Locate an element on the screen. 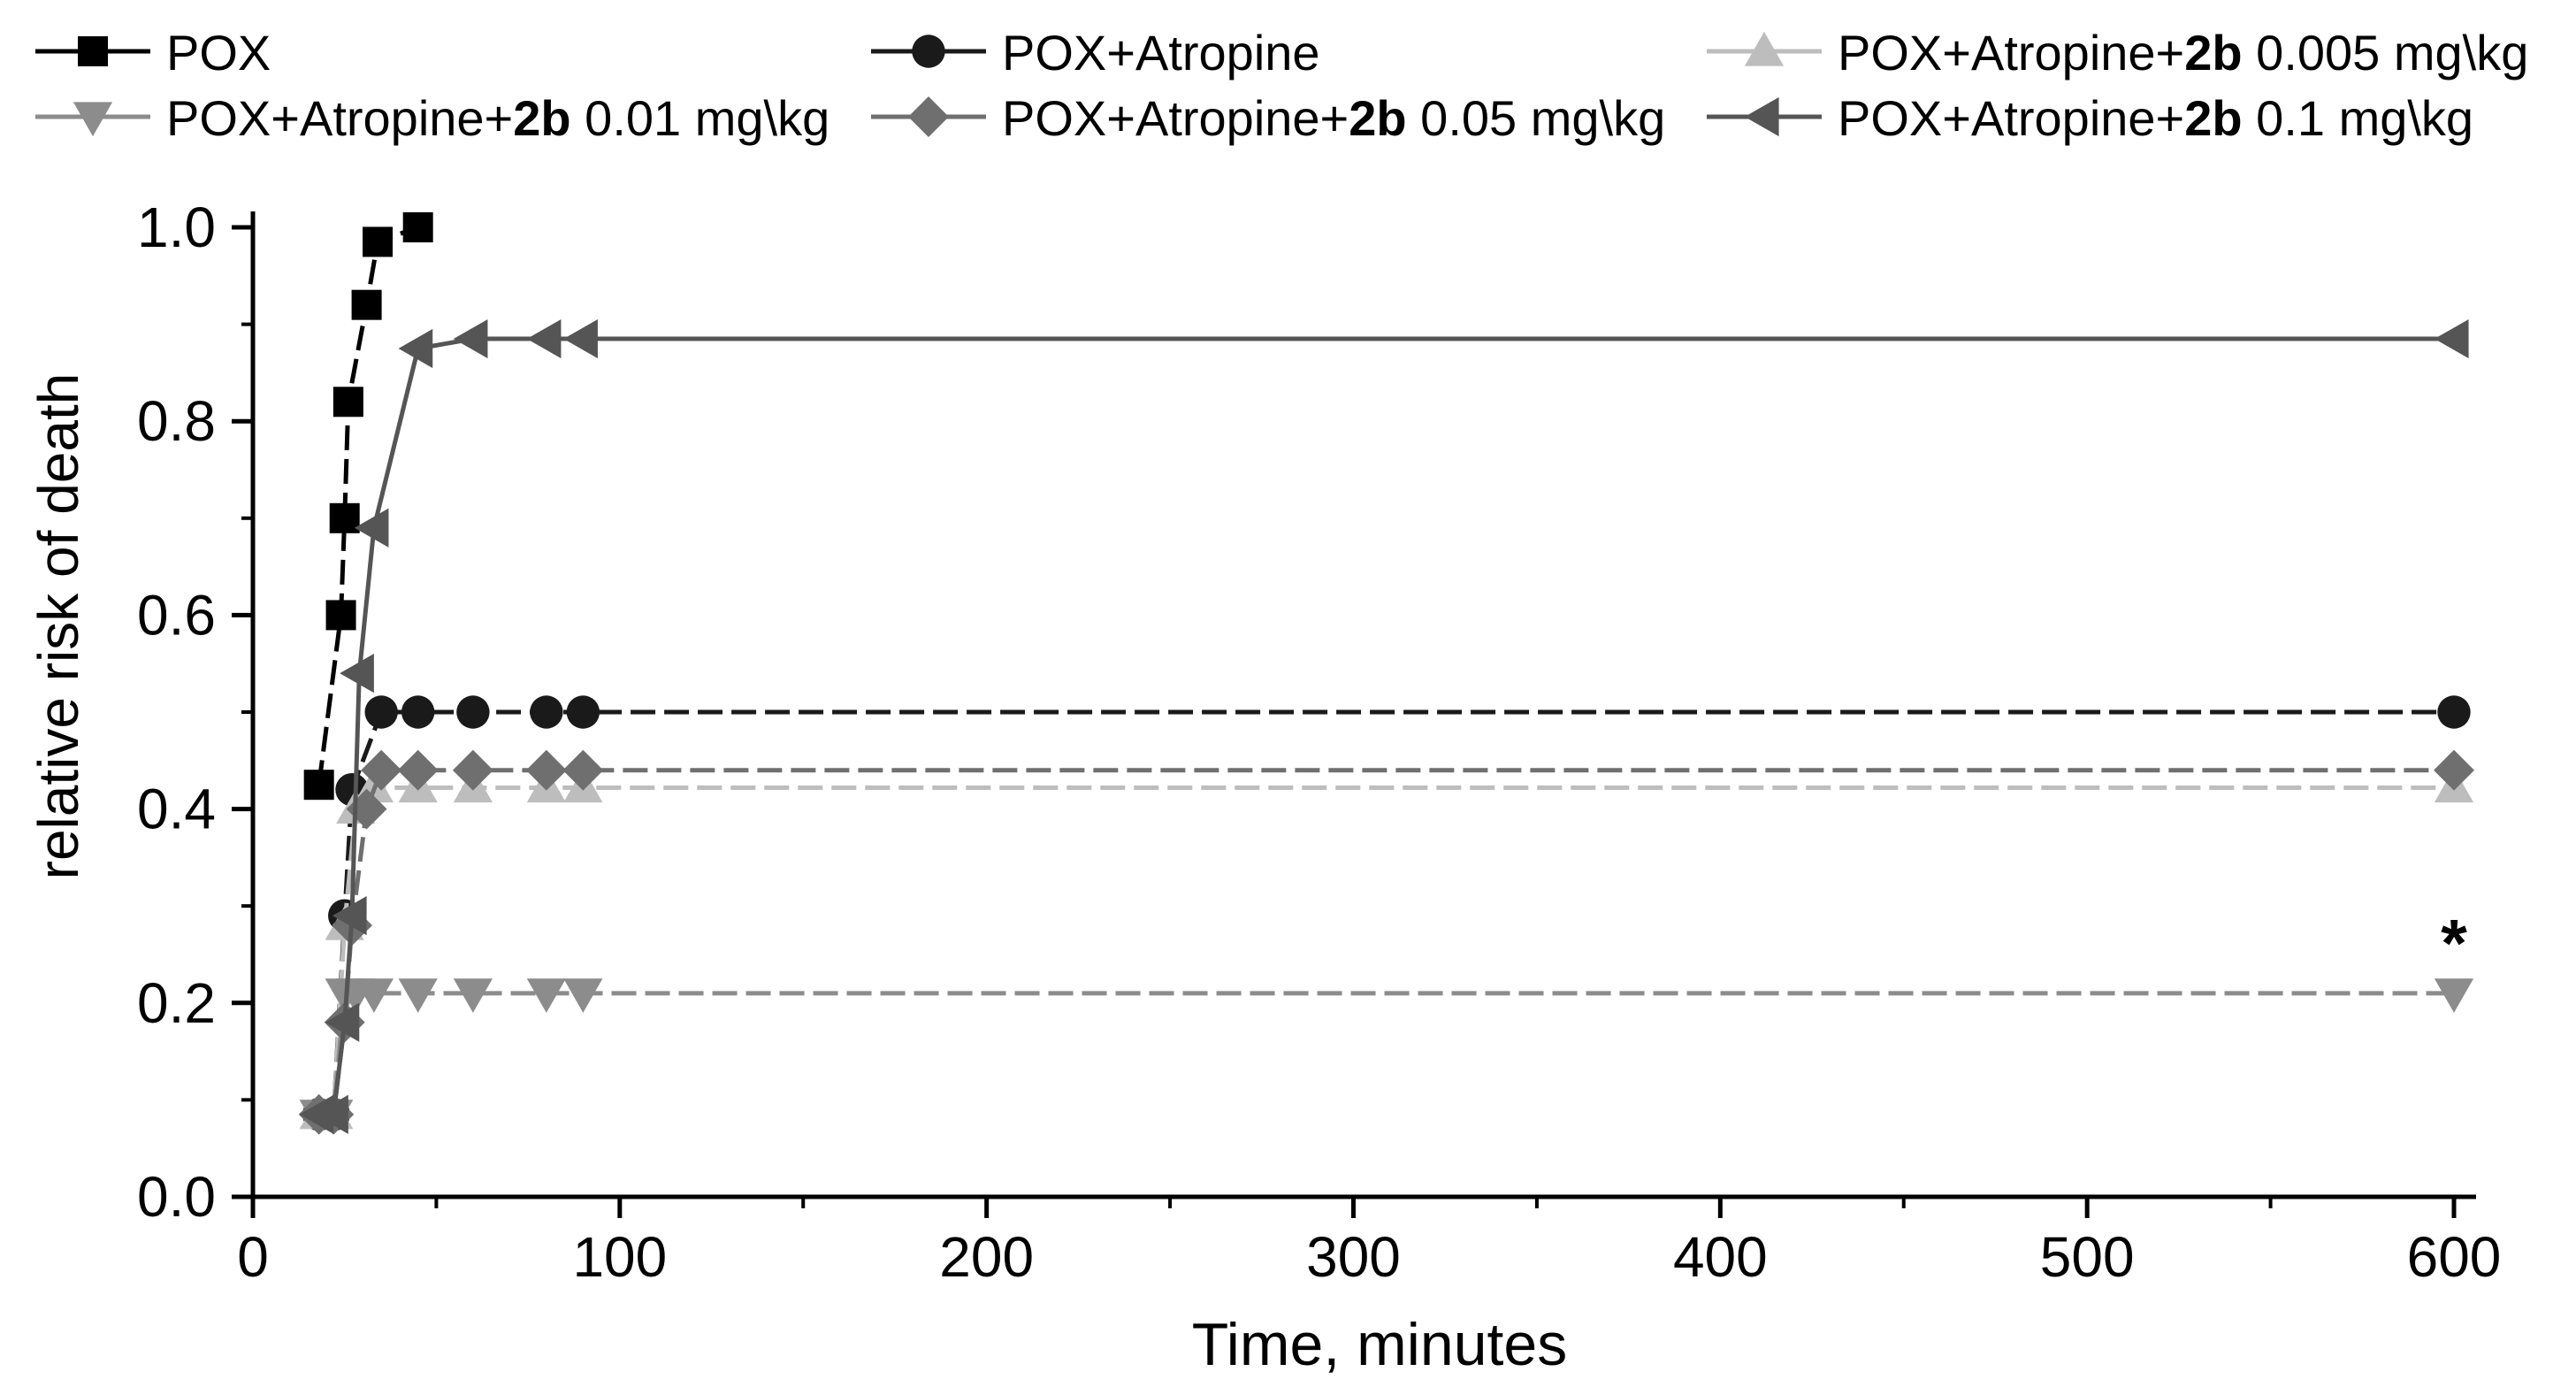  legend-label: POX+Atropine+2b 0.1 mg\kg is located at coordinates (2155, 118).